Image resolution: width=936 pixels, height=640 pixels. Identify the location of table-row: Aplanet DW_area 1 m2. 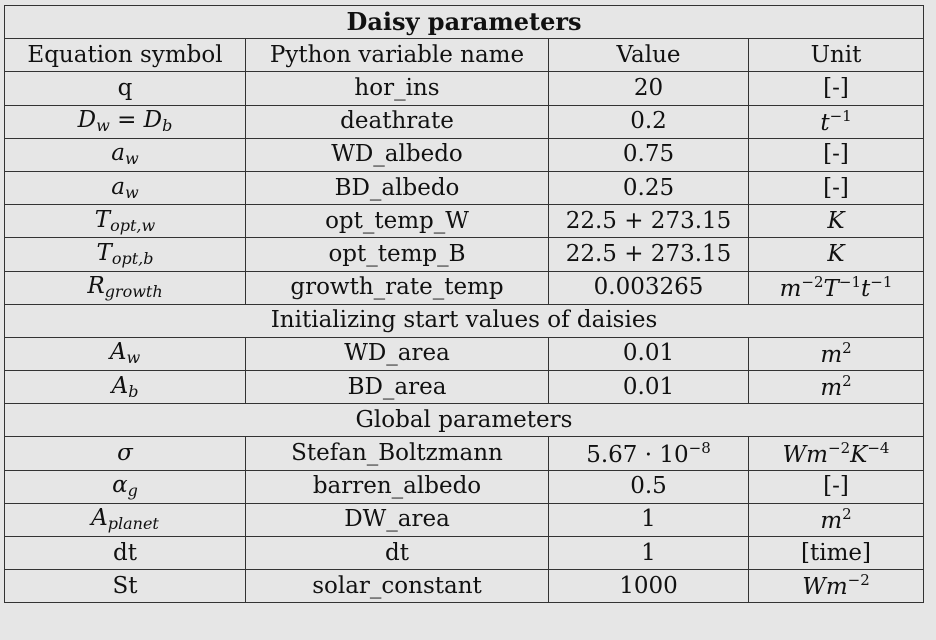
(464, 520).